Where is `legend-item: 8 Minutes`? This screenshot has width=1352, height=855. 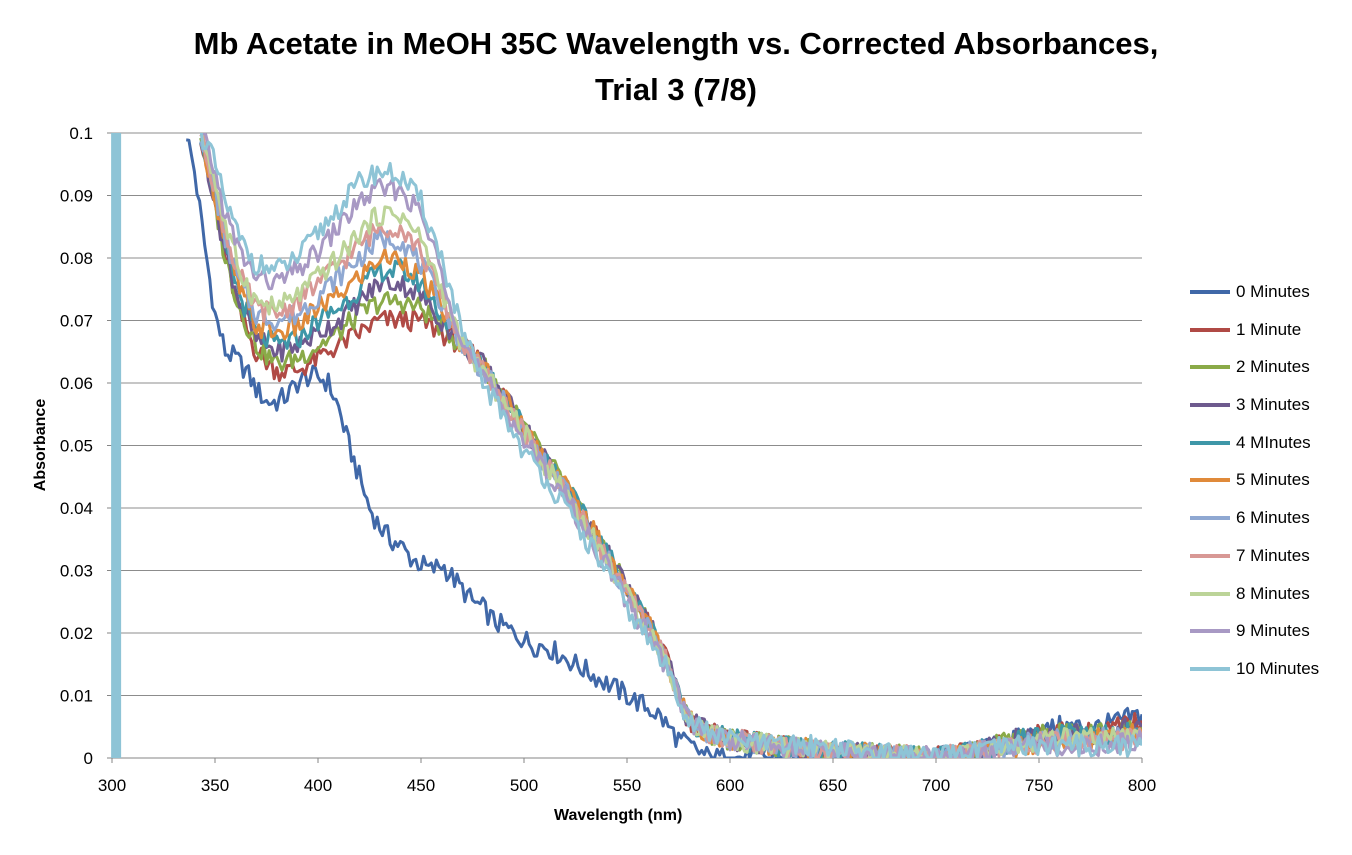
legend-item: 8 Minutes is located at coordinates (1268, 603).